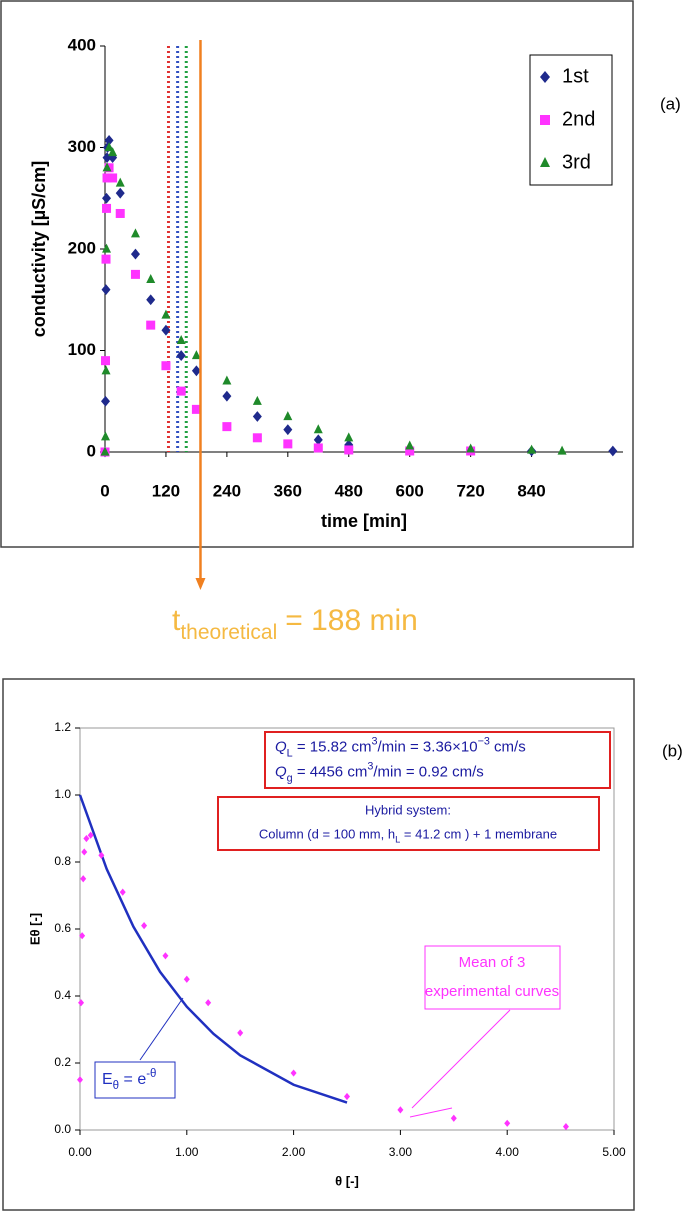  What do you see at coordinates (200, 584) in the screenshot?
I see `arrow-head` at bounding box center [200, 584].